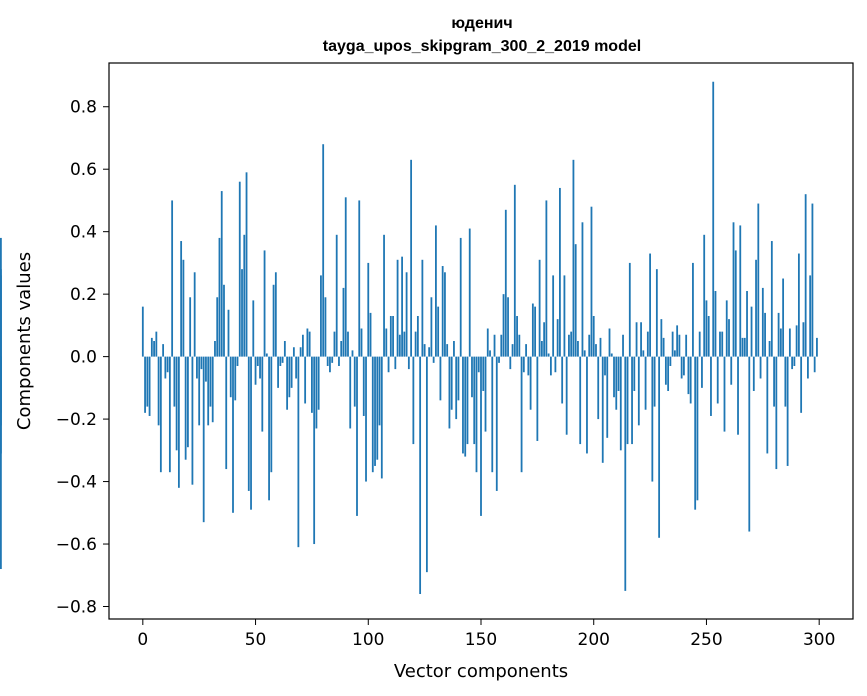 The image size is (867, 696). What do you see at coordinates (481, 671) in the screenshot?
I see `x-axis-label: Vector components` at bounding box center [481, 671].